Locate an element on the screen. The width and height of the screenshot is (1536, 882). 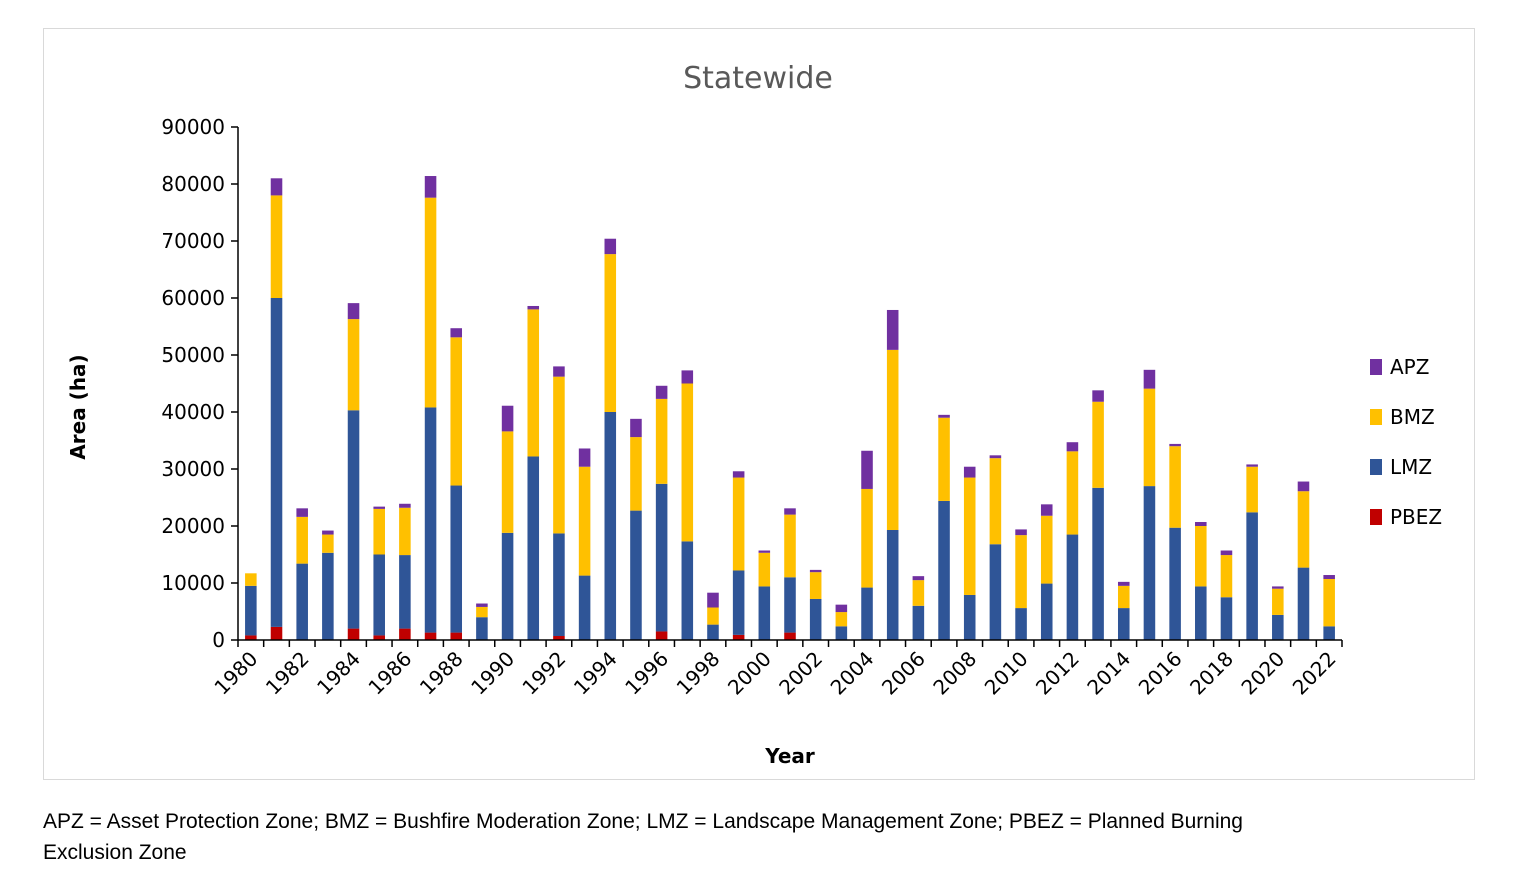
bar-pbez-1981 is located at coordinates (276, 633).